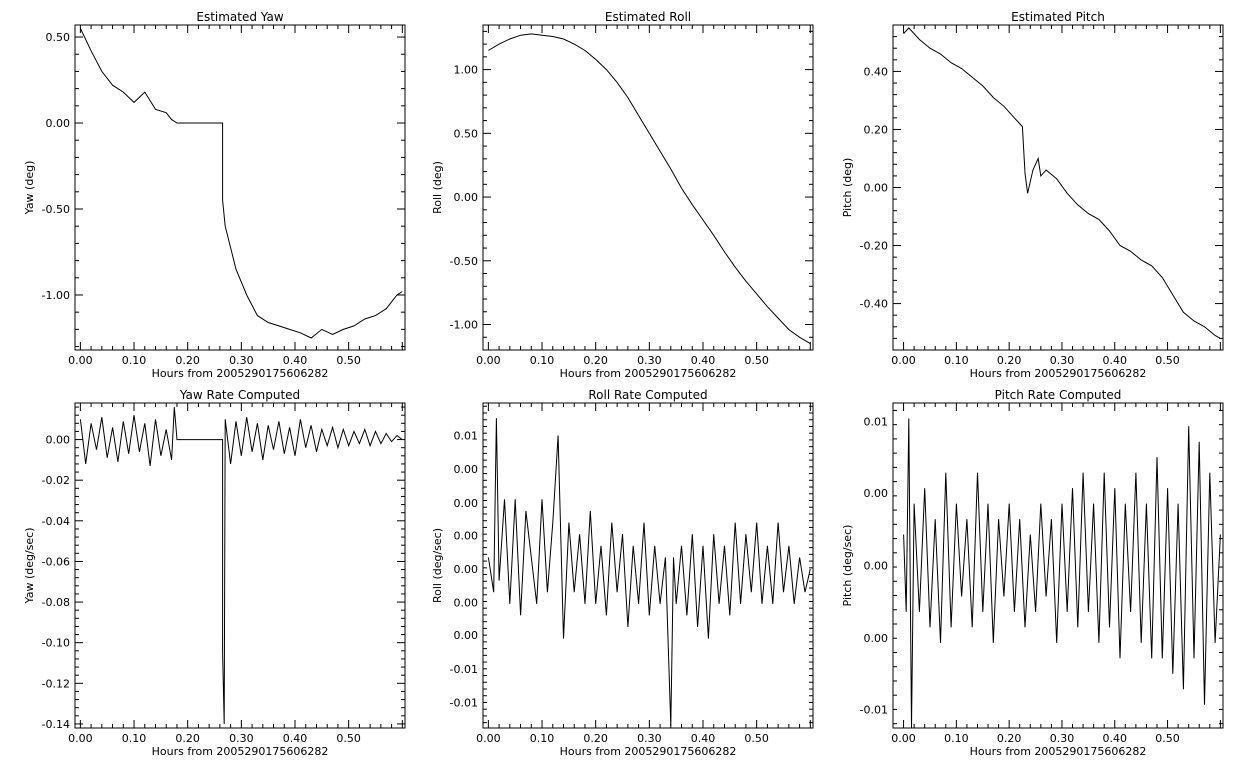  Describe the element at coordinates (239, 395) in the screenshot. I see `chart-title: Yaw Rate Computed` at that location.